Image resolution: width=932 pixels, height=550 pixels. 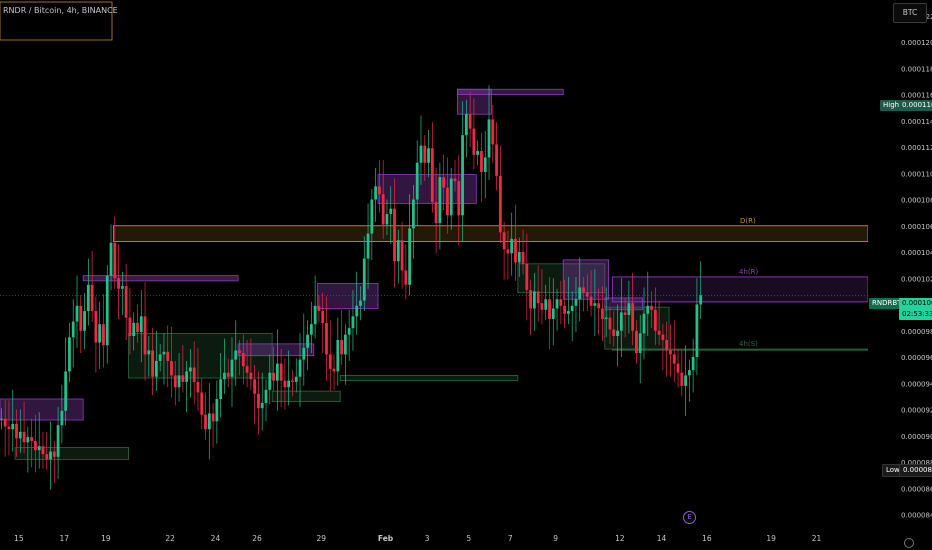 I want to click on price-tick-label: 0.0000900, so click(x=916, y=437).